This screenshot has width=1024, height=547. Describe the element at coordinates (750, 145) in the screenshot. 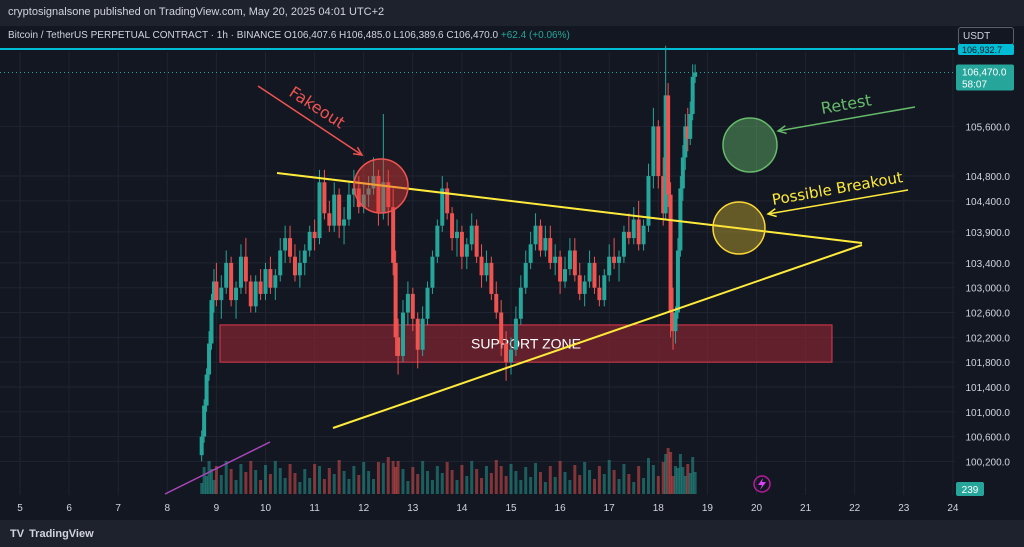

I see `retest-circle` at that location.